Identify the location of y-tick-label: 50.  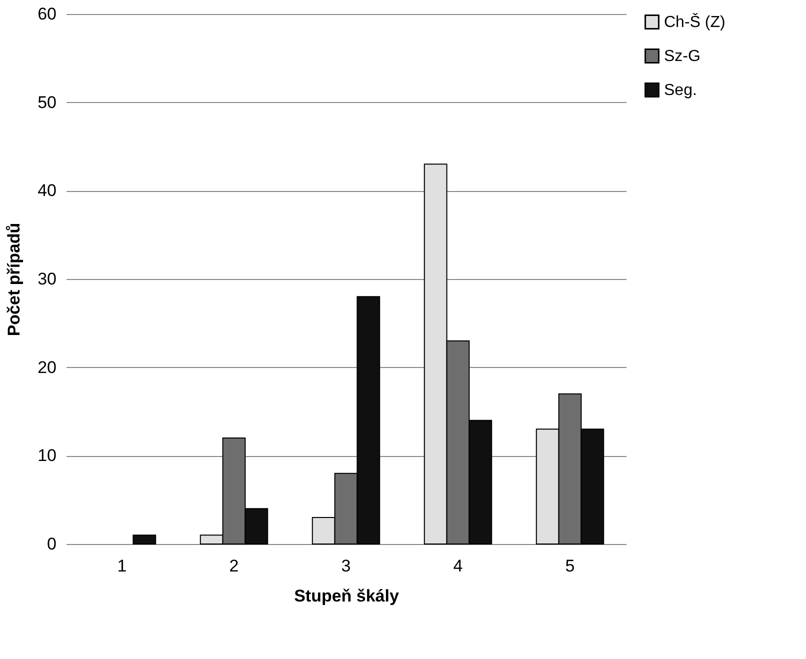
(47, 102).